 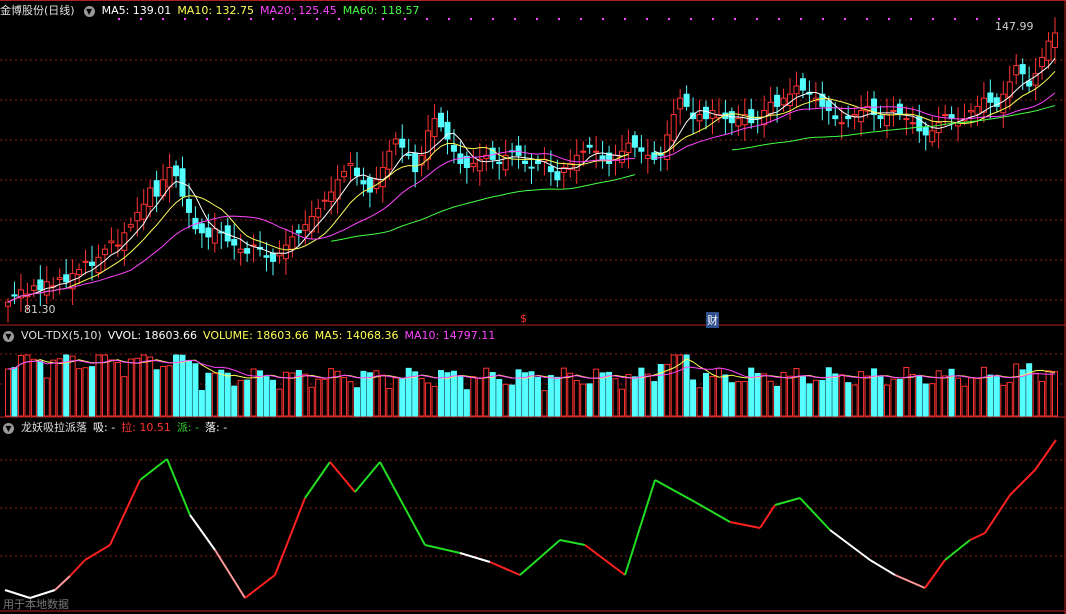 I want to click on ma20-label: MA20: 125.45, so click(x=298, y=10).